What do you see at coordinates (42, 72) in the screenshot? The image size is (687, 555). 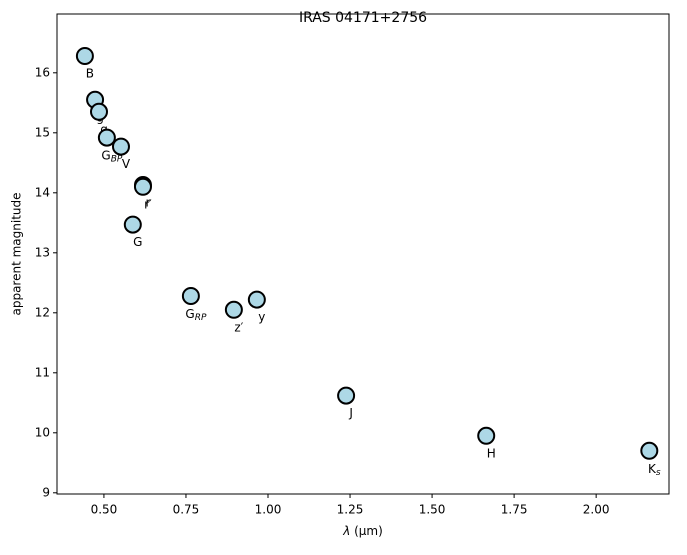 I see `y-tick-label: 16` at bounding box center [42, 72].